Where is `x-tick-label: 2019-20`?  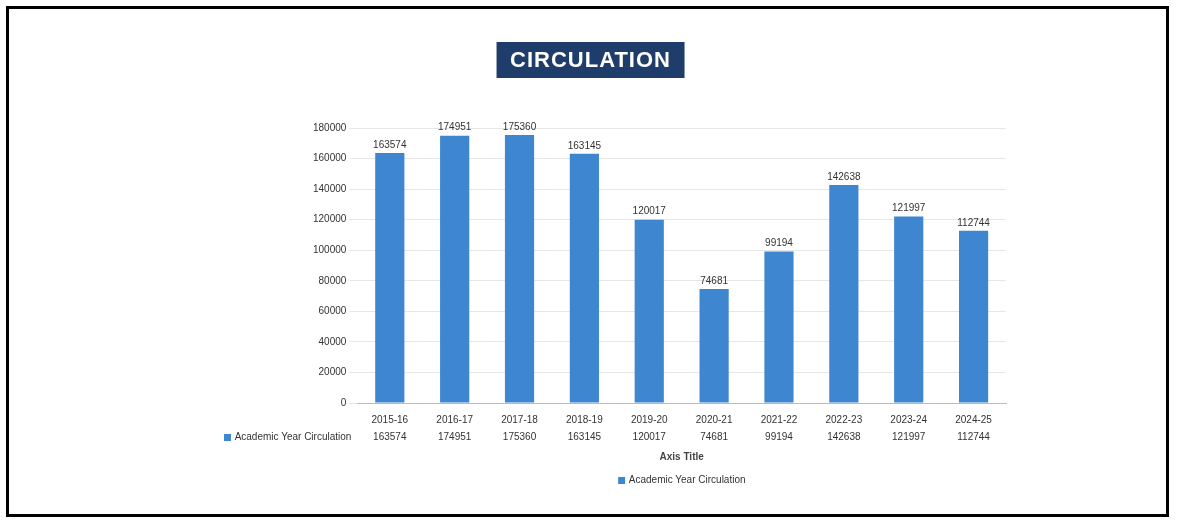 x-tick-label: 2019-20 is located at coordinates (649, 419).